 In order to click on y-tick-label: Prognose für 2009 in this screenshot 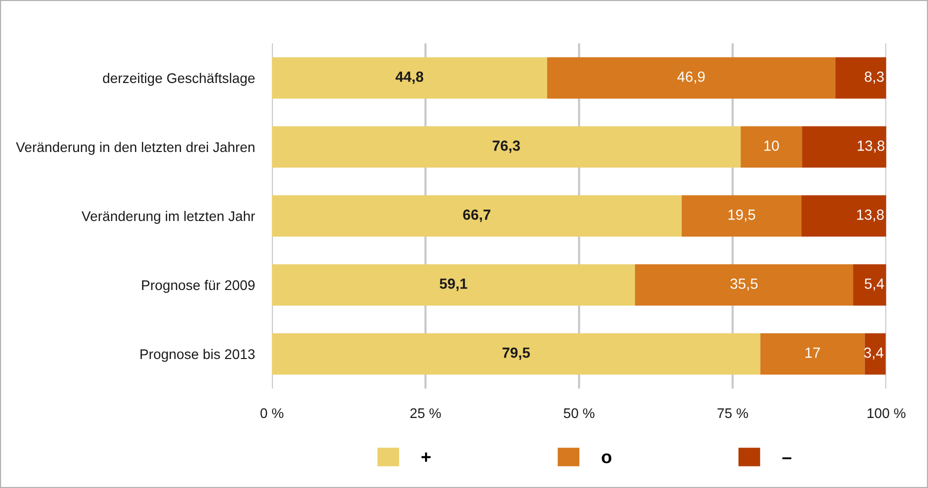, I will do `click(198, 286)`.